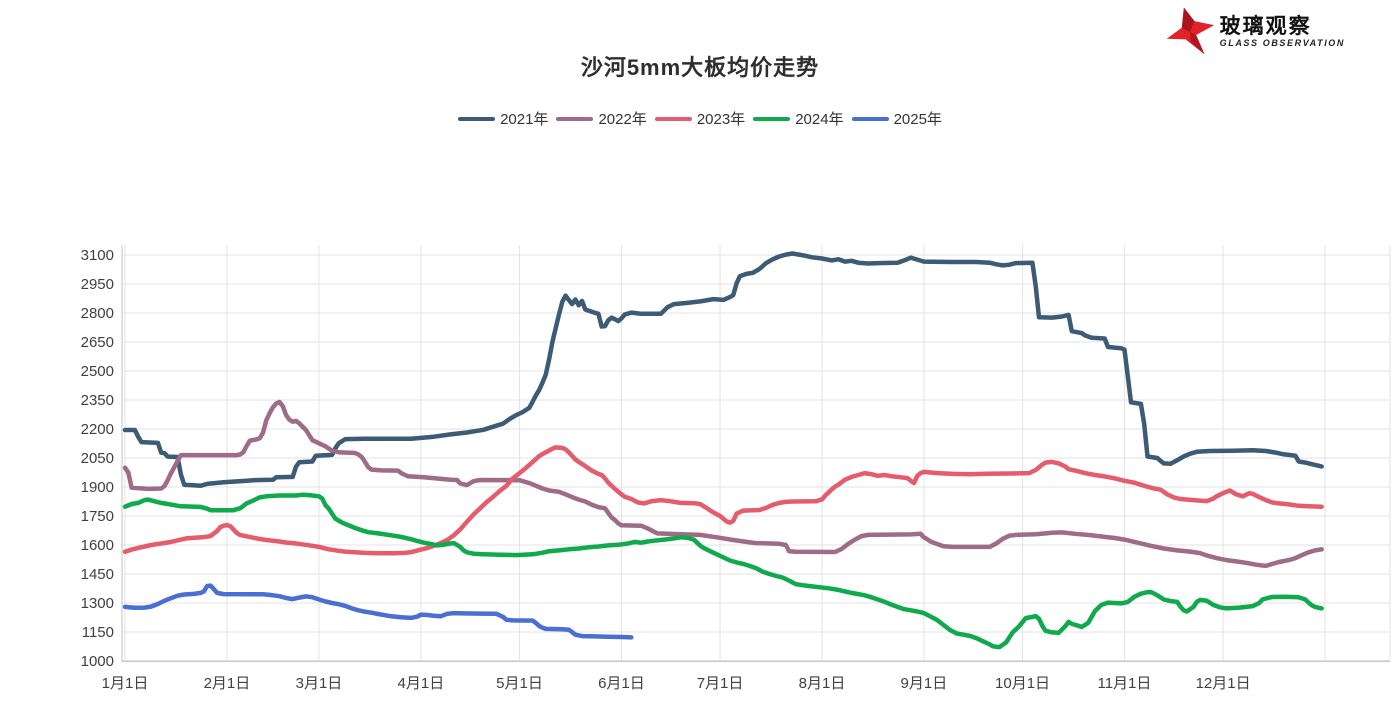 The height and width of the screenshot is (709, 1400). I want to click on y-tick-label: 2050, so click(97, 458).